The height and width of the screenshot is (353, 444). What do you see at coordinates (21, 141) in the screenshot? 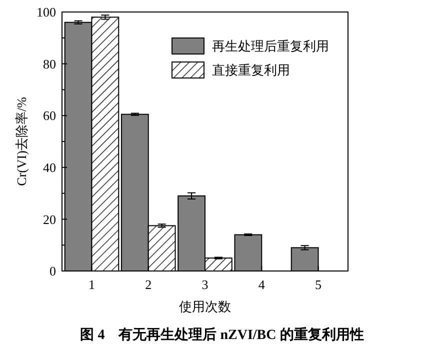
I see `y-axis-title: Cr(VI)去除率/%` at bounding box center [21, 141].